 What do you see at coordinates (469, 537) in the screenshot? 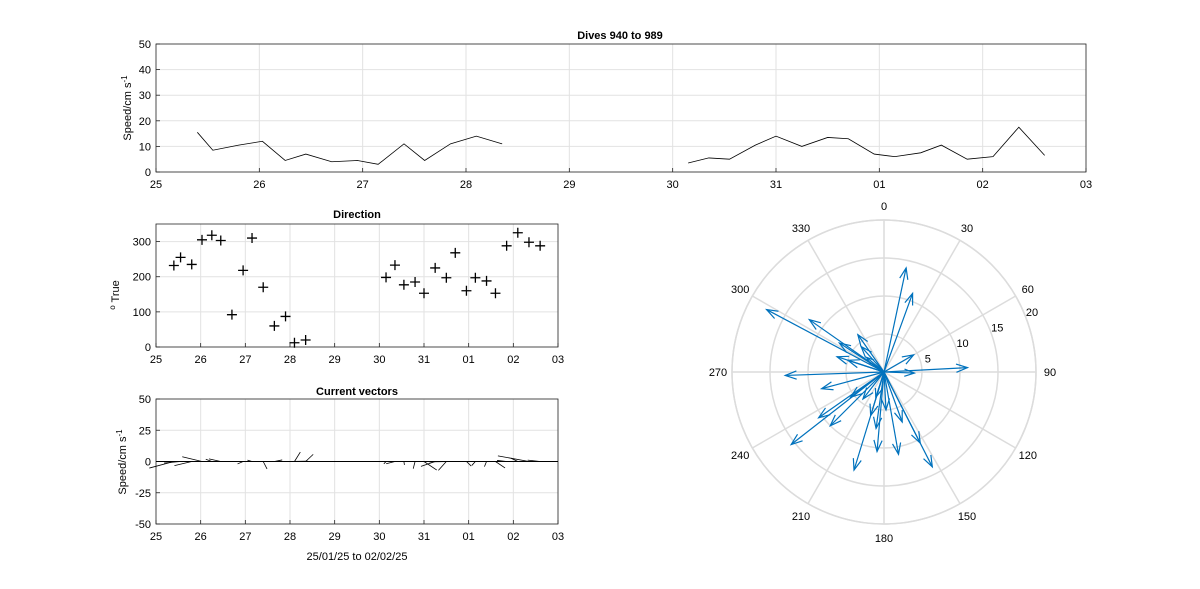
I see `vectors-xtick-label: 01` at bounding box center [469, 537].